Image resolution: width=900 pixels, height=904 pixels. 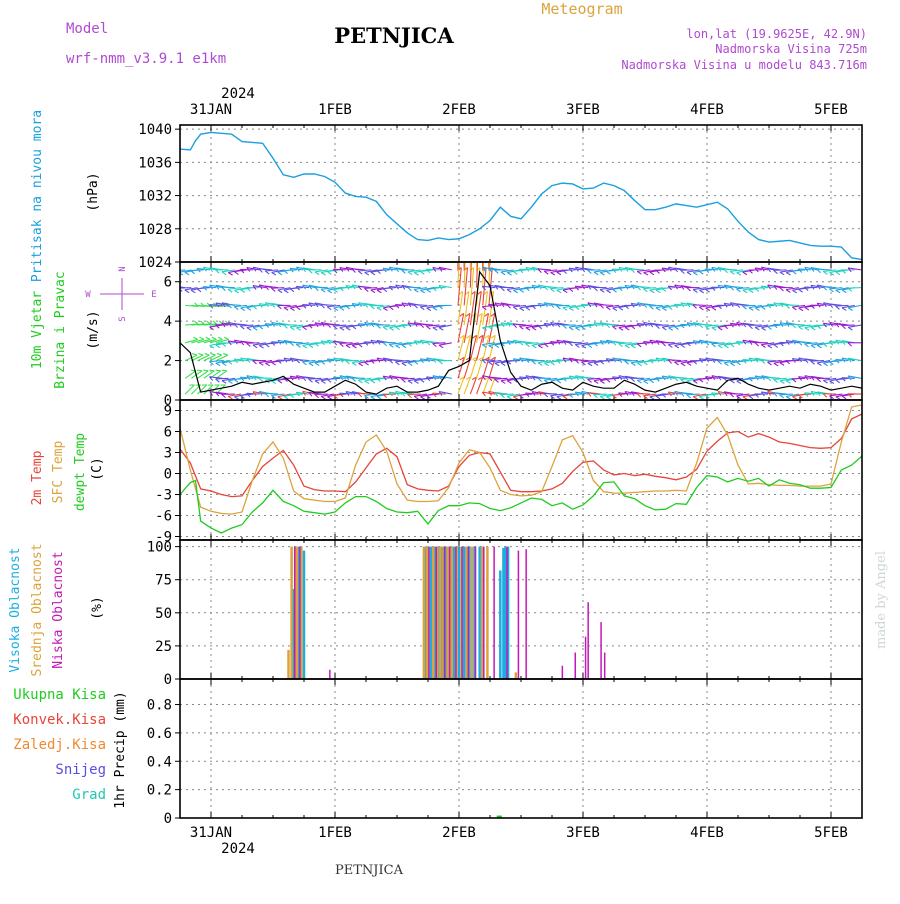 What do you see at coordinates (168, 819) in the screenshot?
I see `ytick-label-4-0: 0` at bounding box center [168, 819].